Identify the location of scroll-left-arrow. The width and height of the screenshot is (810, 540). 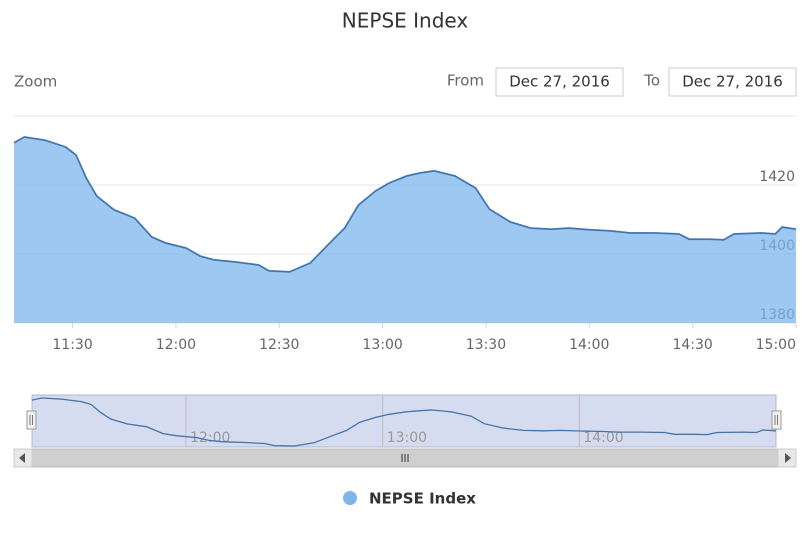
(22, 458).